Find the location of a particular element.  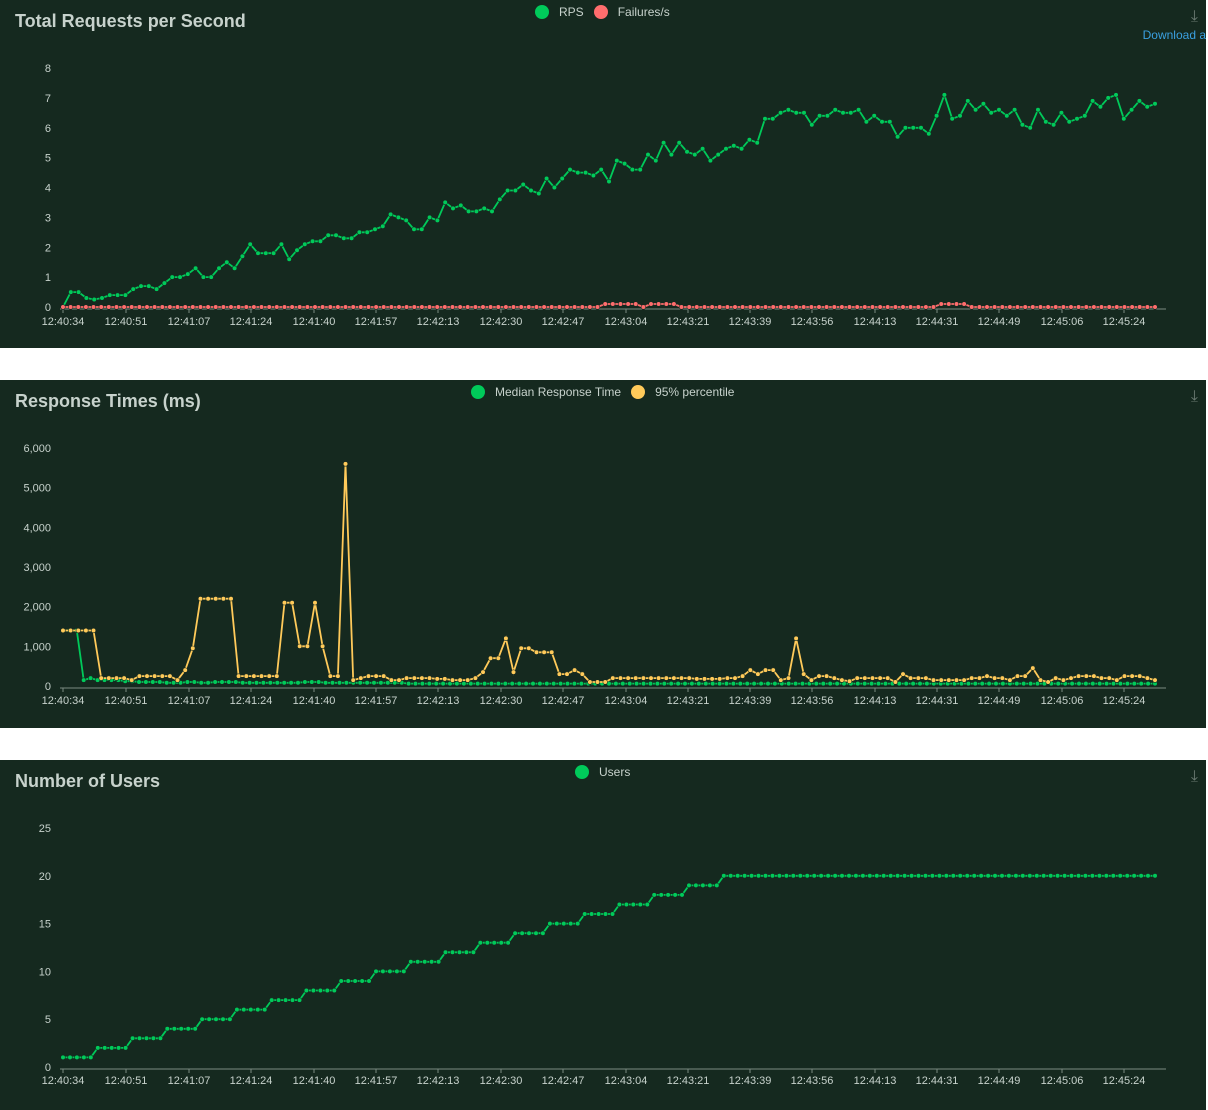

legend-p95-swatch is located at coordinates (638, 392).